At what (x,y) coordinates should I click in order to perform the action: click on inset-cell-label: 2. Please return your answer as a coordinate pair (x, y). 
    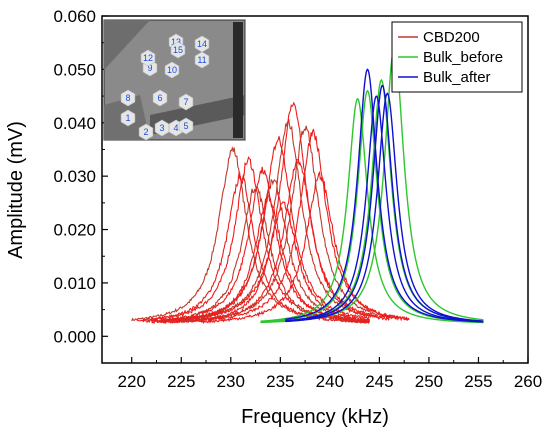
    Looking at the image, I should click on (145, 132).